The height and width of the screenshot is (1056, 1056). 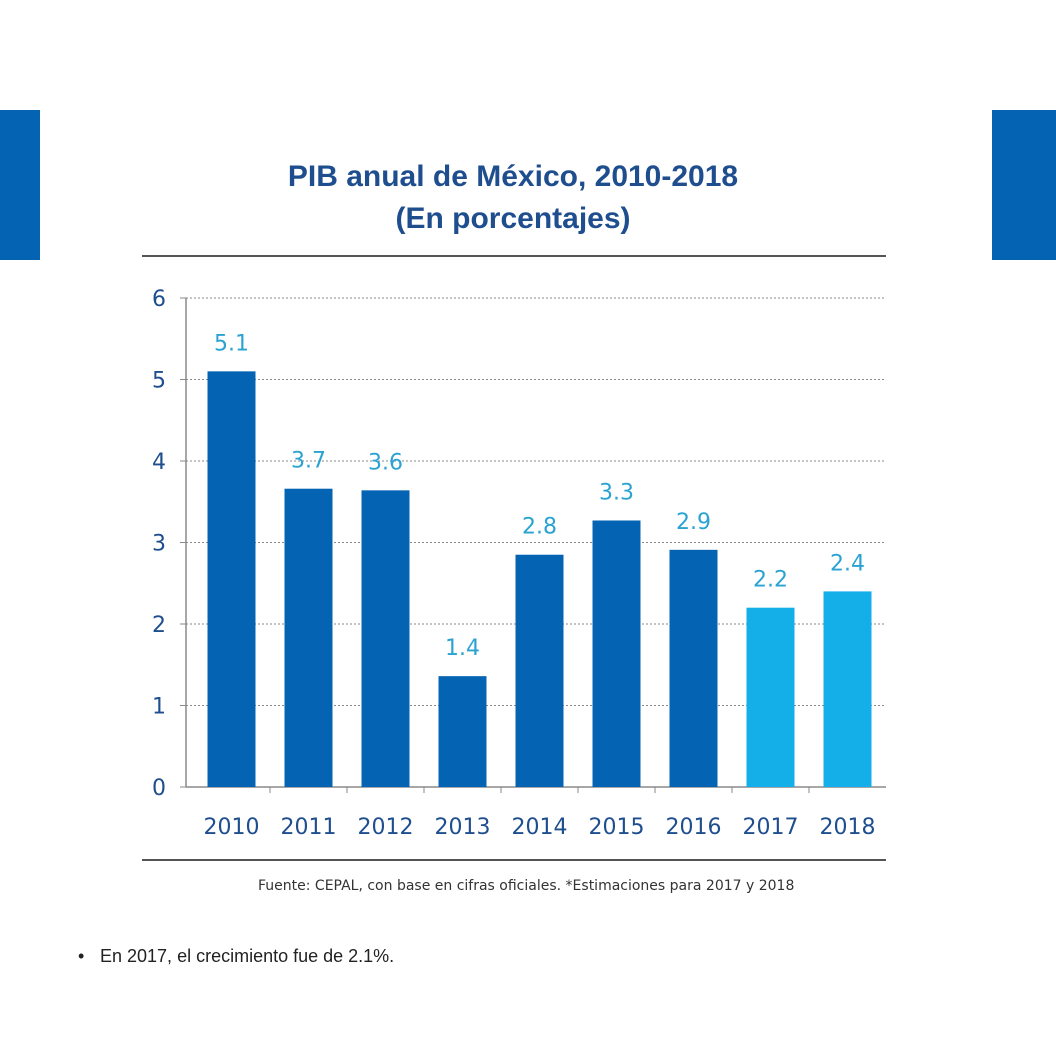 What do you see at coordinates (232, 827) in the screenshot?
I see `x-tick-label: 2010` at bounding box center [232, 827].